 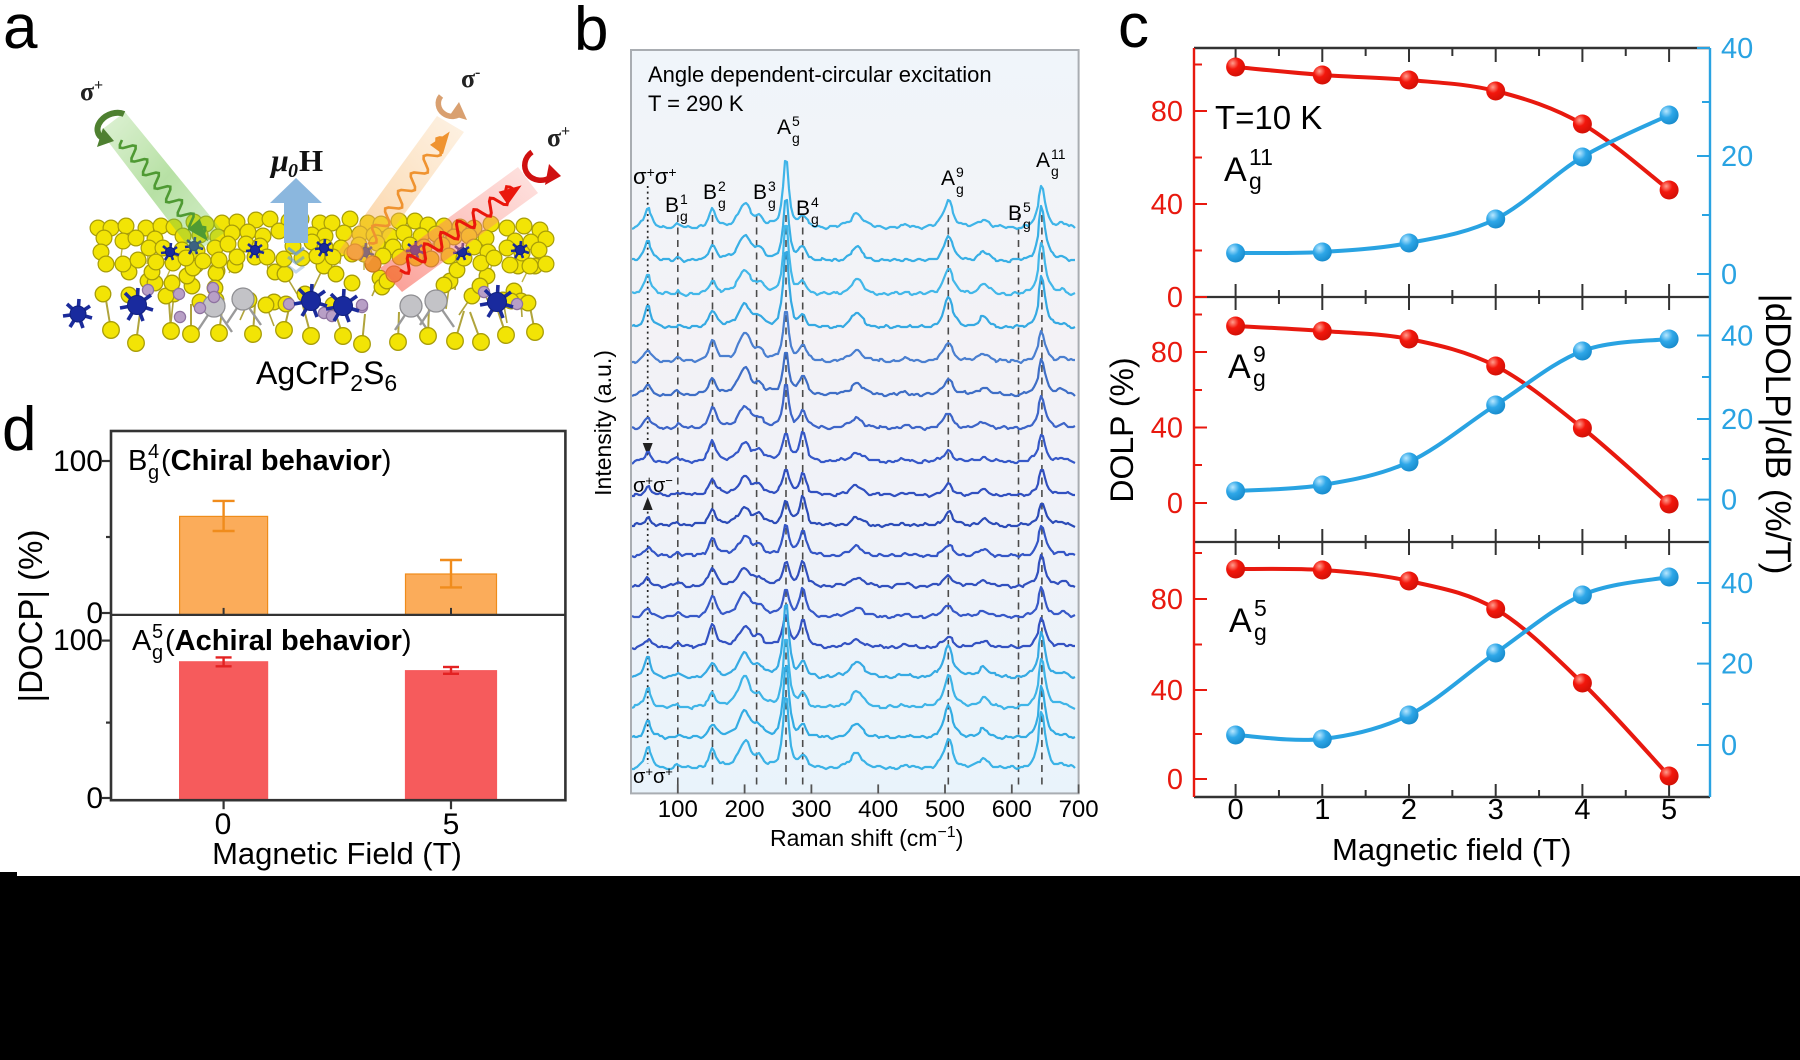 What do you see at coordinates (1268, 117) in the screenshot?
I see `svg-text: T=10 K` at bounding box center [1268, 117].